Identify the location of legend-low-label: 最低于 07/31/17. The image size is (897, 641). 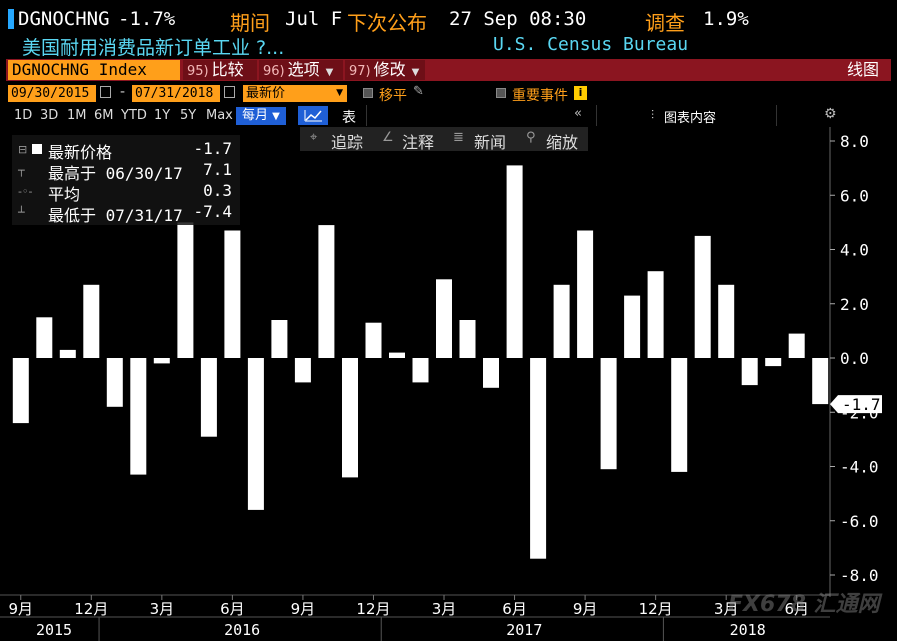
(115, 215).